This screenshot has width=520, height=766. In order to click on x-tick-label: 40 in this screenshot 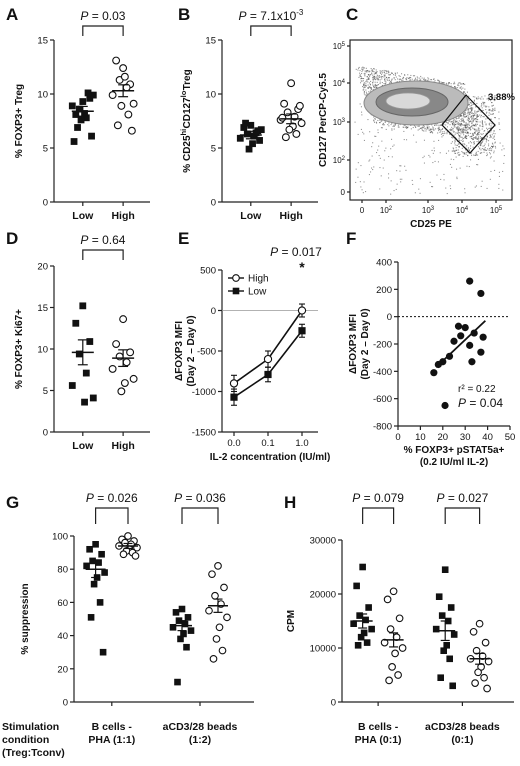, I will do `click(487, 437)`.